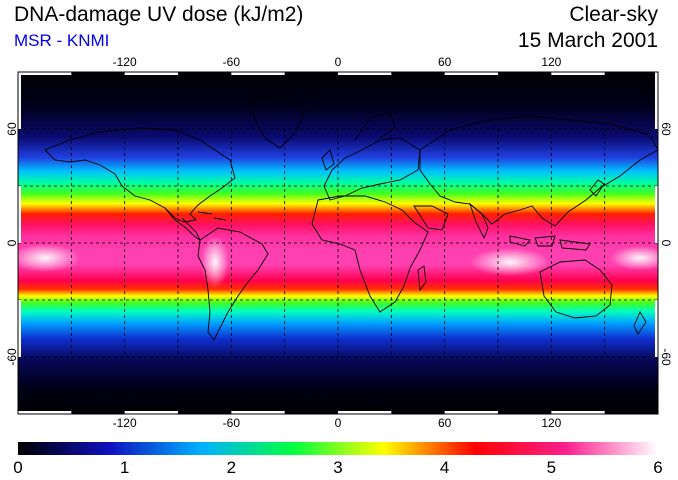 The width and height of the screenshot is (678, 480). What do you see at coordinates (445, 62) in the screenshot?
I see `lon-label-top: 60` at bounding box center [445, 62].